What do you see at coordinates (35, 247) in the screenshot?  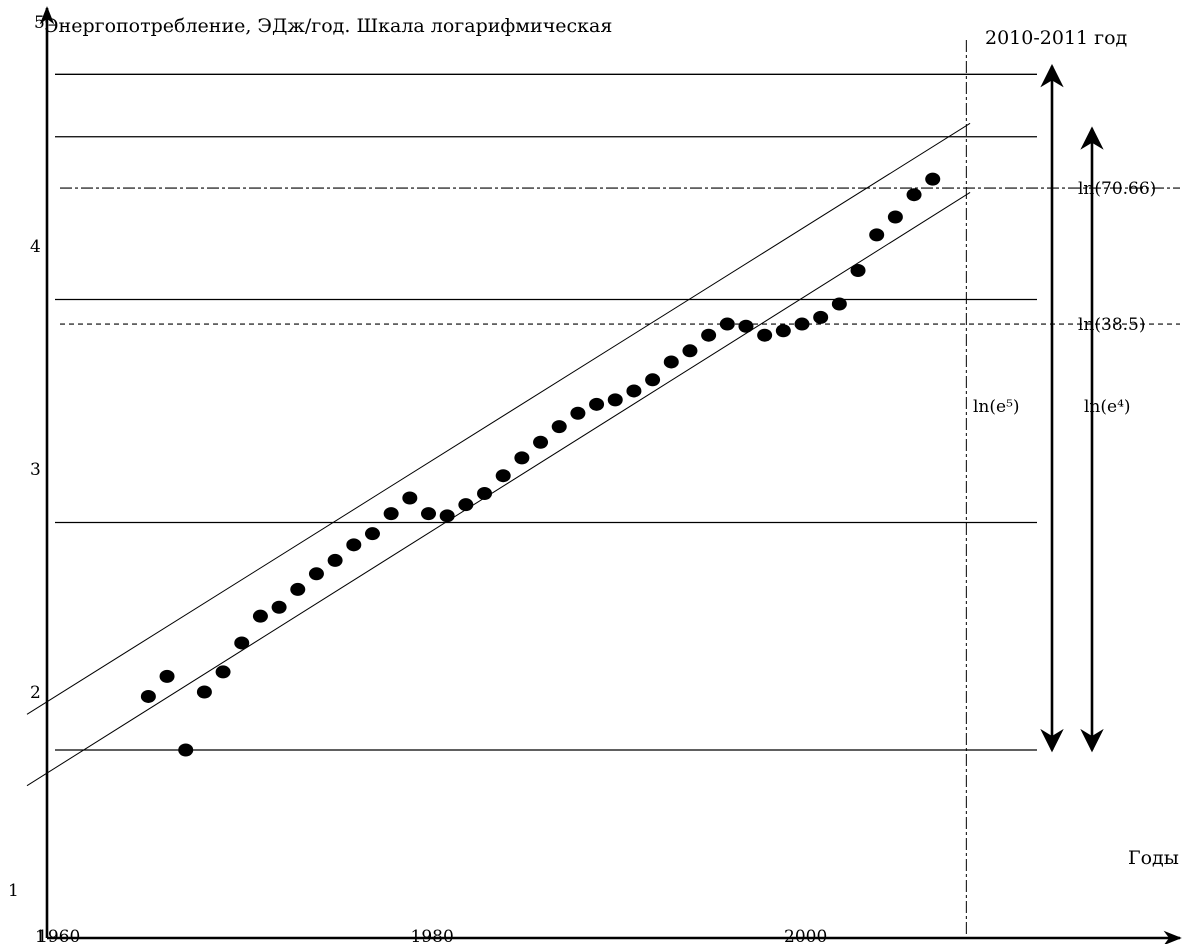 I see `y-tick-label-3: 4` at bounding box center [35, 247].